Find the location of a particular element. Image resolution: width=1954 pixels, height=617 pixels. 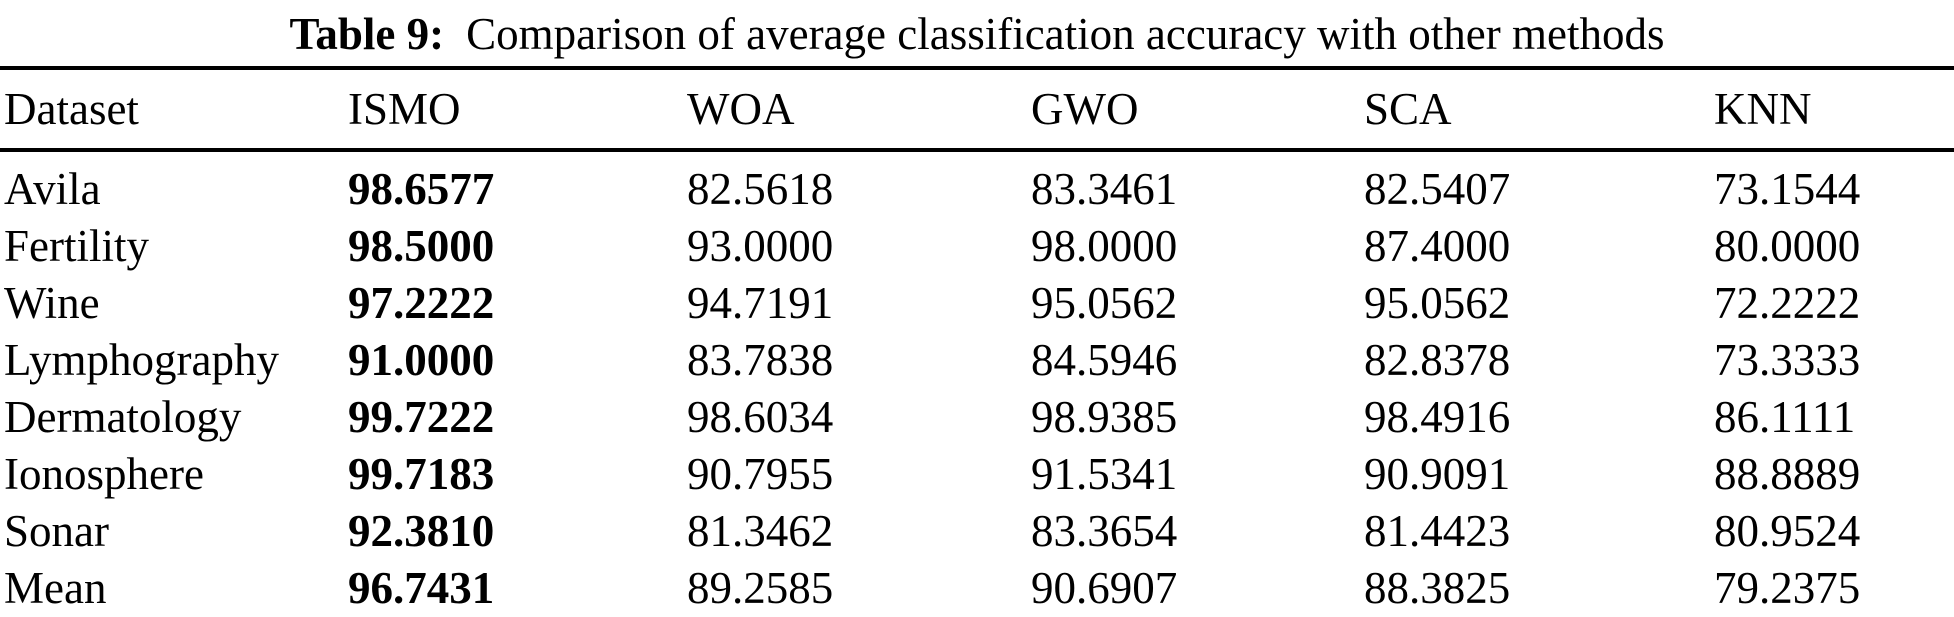

sca-value-cell: 88.3825 is located at coordinates (1437, 587).